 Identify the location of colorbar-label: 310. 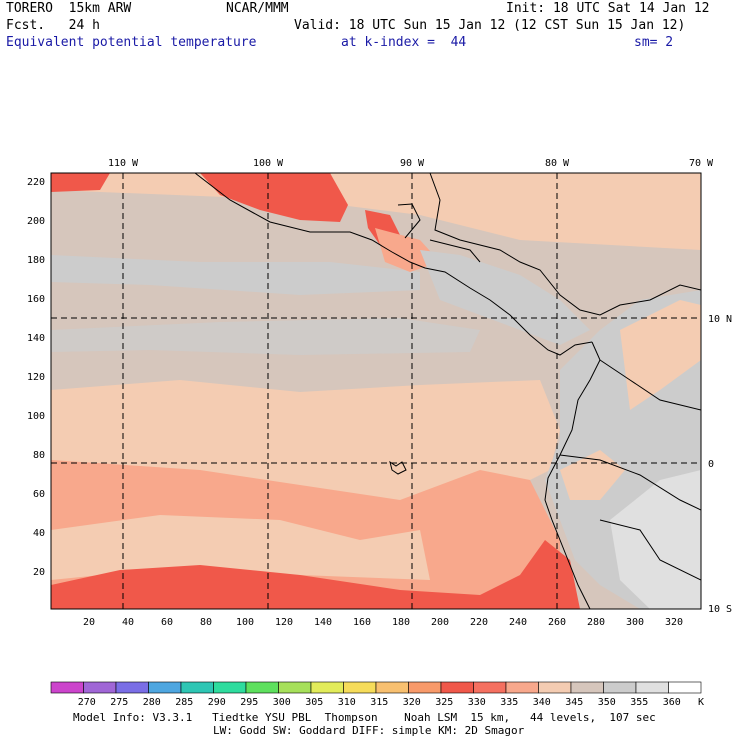
(347, 702).